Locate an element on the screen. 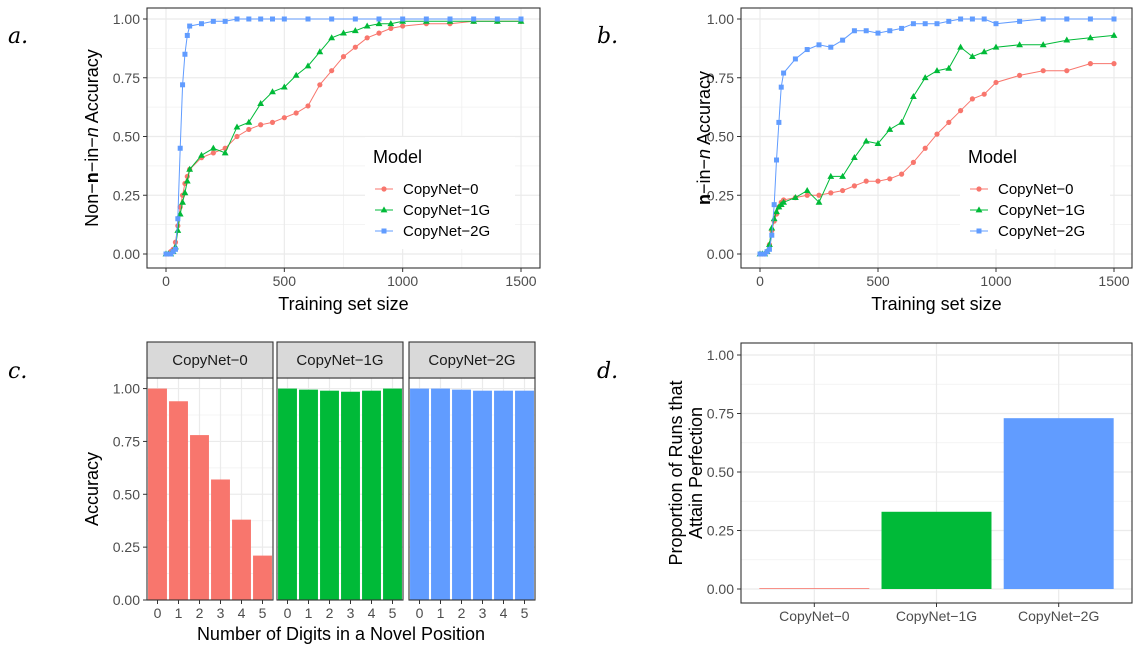 This screenshot has width=1139, height=655. y-tick-label: 0.50 is located at coordinates (126, 494).